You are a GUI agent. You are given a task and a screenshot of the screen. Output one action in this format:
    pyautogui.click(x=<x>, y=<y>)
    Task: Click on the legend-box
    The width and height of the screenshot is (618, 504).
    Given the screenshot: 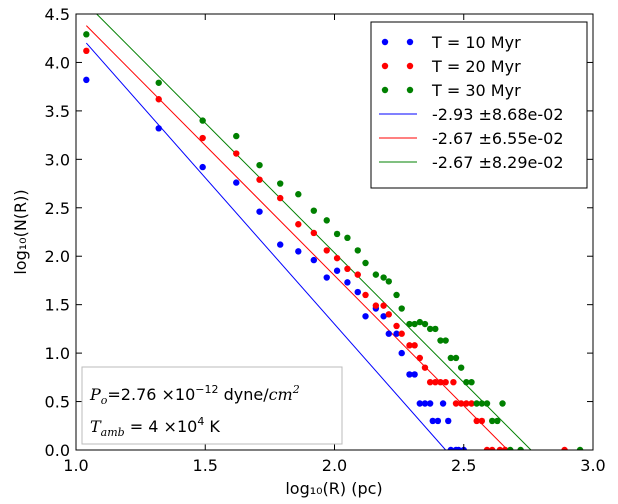 What is the action you would take?
    pyautogui.click(x=479, y=105)
    